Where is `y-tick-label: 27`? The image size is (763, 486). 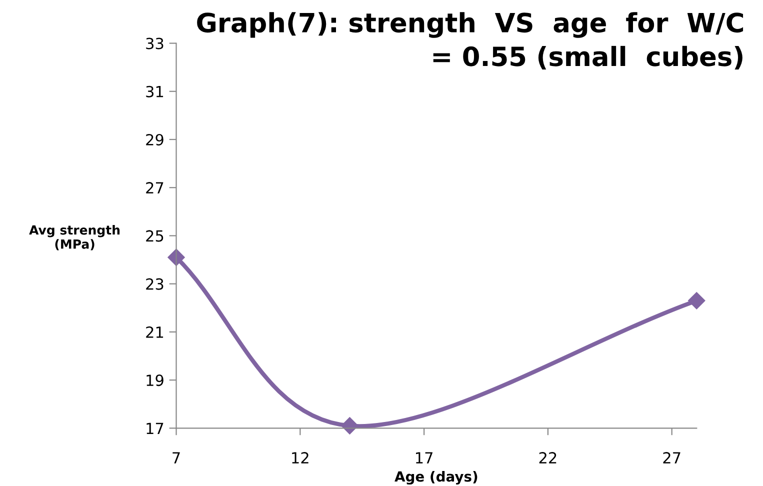
y-tick-label: 27 is located at coordinates (155, 188).